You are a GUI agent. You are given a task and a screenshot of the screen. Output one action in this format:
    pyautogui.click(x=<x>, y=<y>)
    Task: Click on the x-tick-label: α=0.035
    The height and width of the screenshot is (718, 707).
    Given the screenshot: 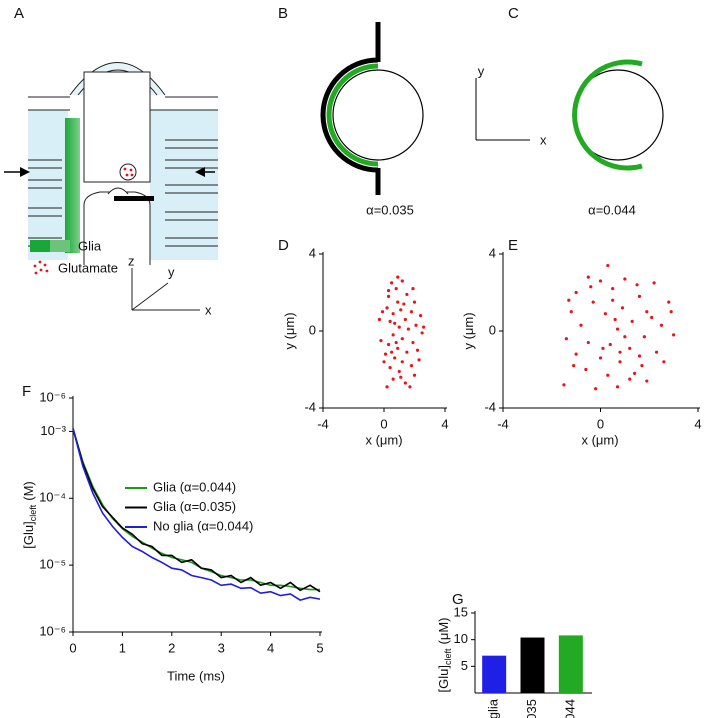 What is the action you would take?
    pyautogui.click(x=531, y=708)
    